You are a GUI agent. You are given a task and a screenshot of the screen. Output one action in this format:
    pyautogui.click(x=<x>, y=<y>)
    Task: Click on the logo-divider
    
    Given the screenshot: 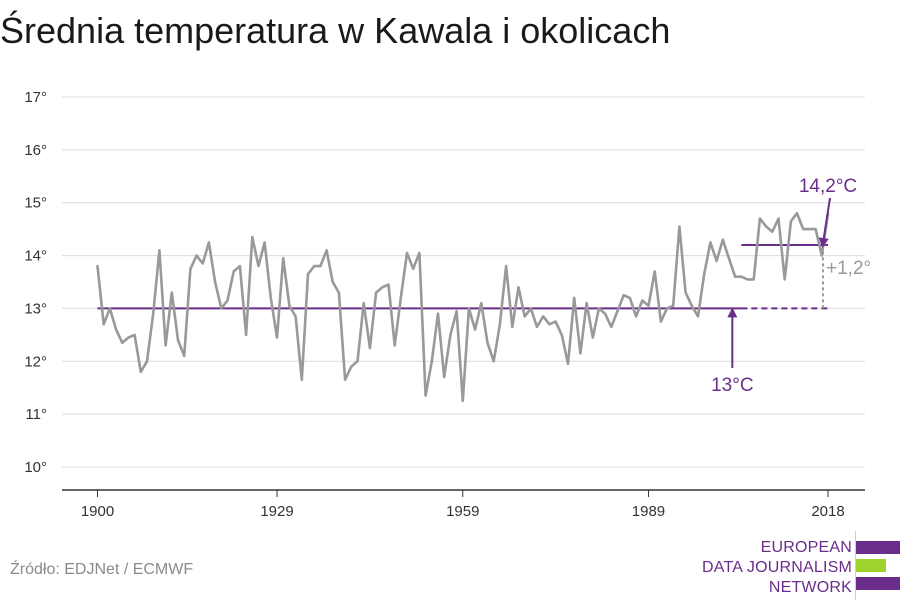 What is the action you would take?
    pyautogui.click(x=855, y=565)
    